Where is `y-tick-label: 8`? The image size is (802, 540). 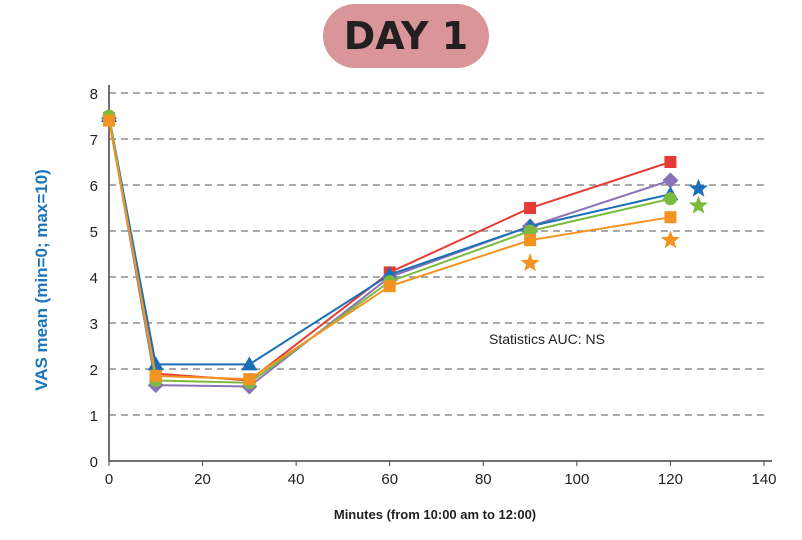
y-tick-label: 8 is located at coordinates (94, 94).